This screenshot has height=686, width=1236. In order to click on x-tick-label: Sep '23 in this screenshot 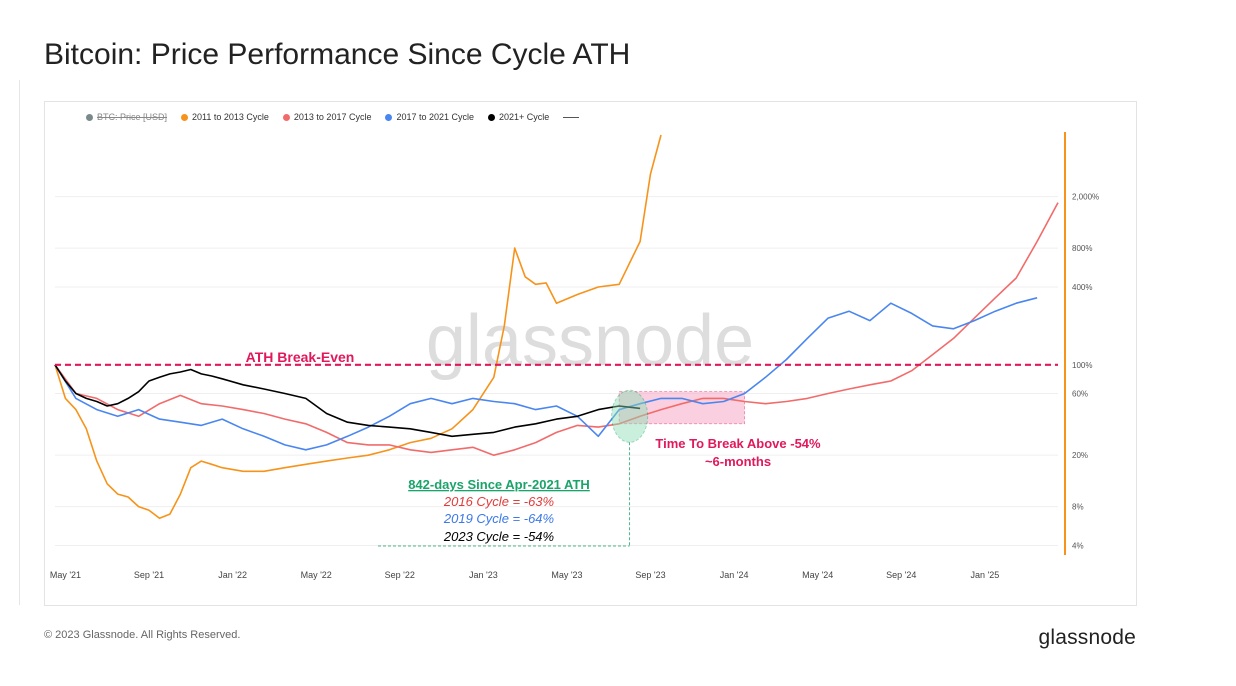, I will do `click(650, 575)`.